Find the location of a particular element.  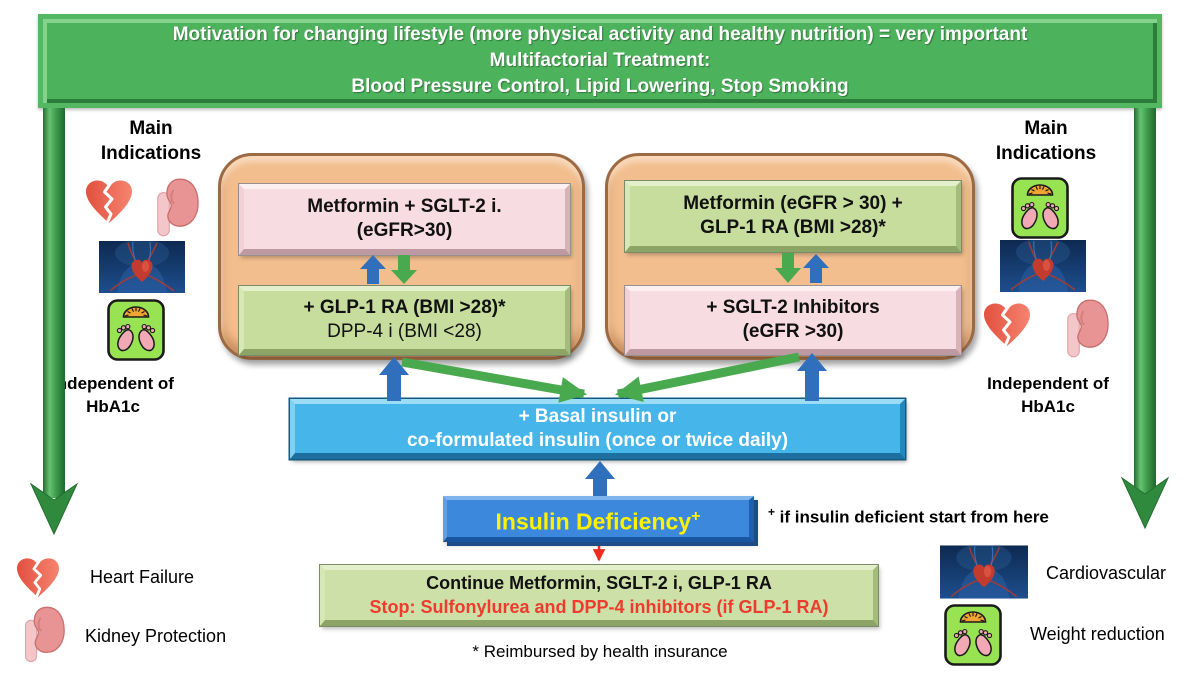

glp1-dpp4-box: + GLP-1 RA (BMI >28)* DPP-4 i (BMI <28) is located at coordinates (404, 320).